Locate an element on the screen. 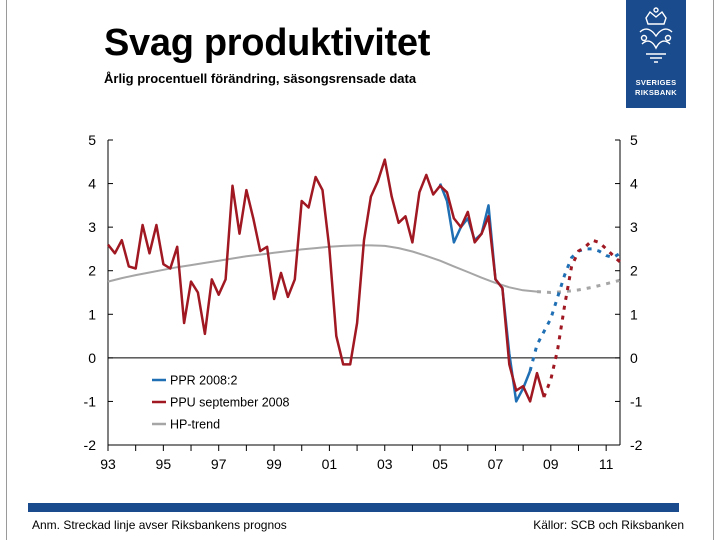 The width and height of the screenshot is (720, 540). y-tick-label-left: 3 is located at coordinates (92, 227).